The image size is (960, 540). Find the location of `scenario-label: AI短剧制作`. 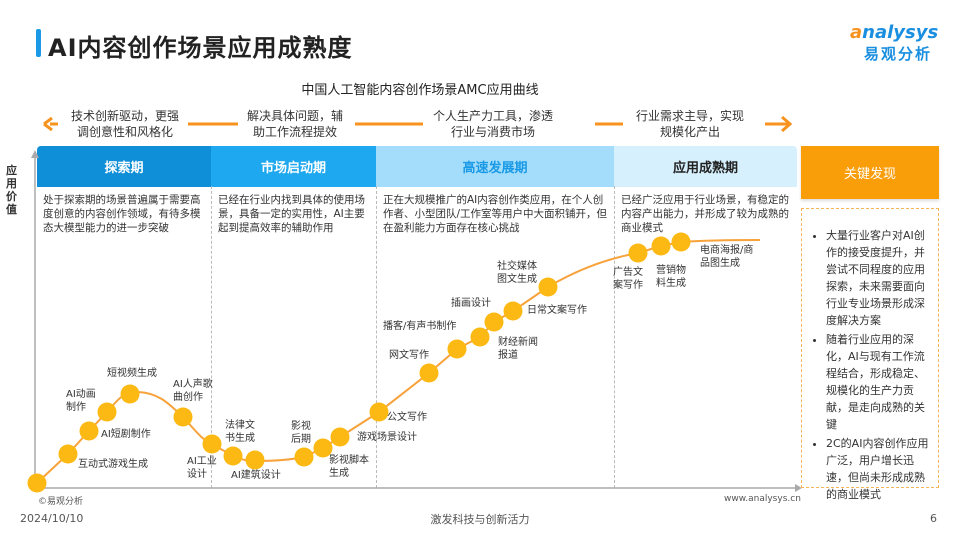

scenario-label: AI短剧制作 is located at coordinates (126, 434).